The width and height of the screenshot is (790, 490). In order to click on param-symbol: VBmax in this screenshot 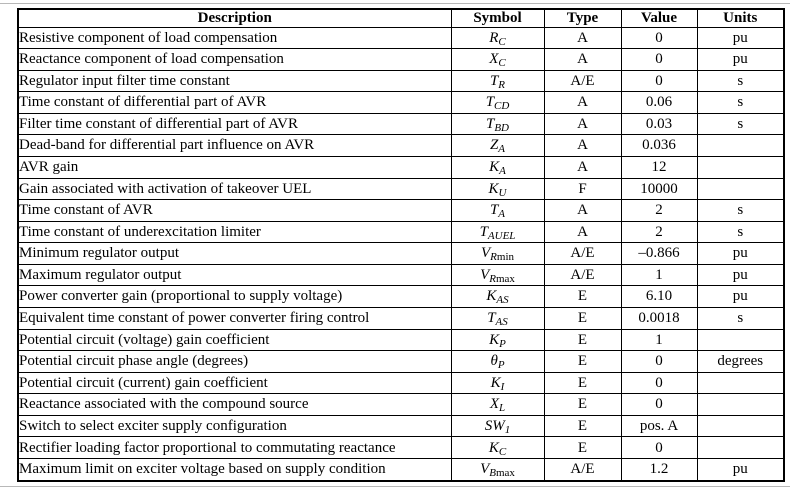, I will do `click(497, 470)`.